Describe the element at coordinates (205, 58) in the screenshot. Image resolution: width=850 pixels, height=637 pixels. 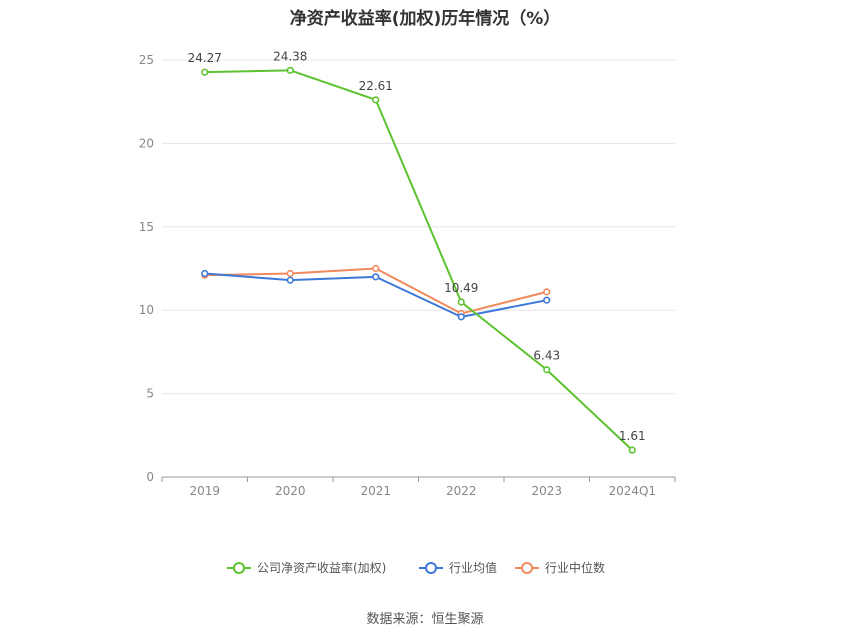
I see `data-label: 24.27` at that location.